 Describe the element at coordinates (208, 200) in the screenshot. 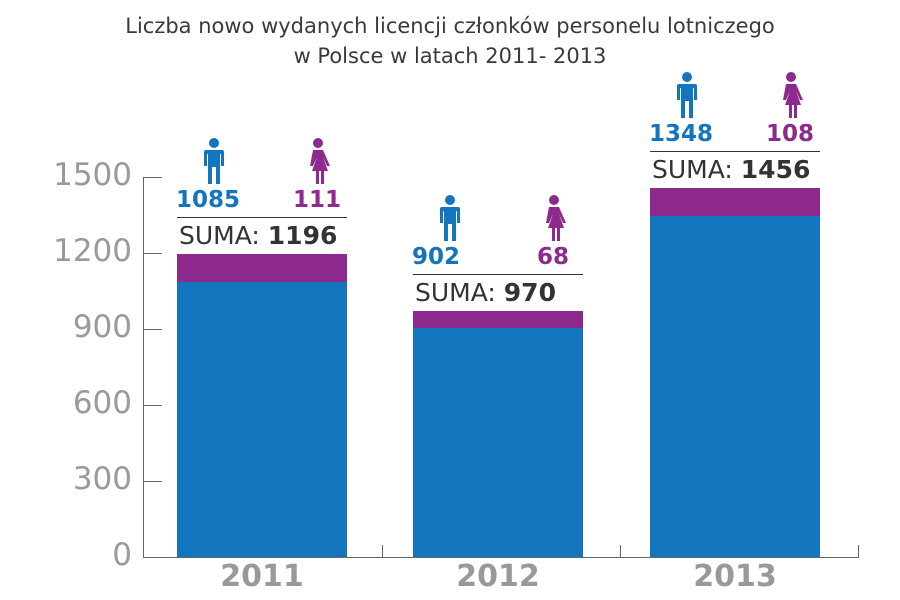

I see `men-count: 1085` at that location.